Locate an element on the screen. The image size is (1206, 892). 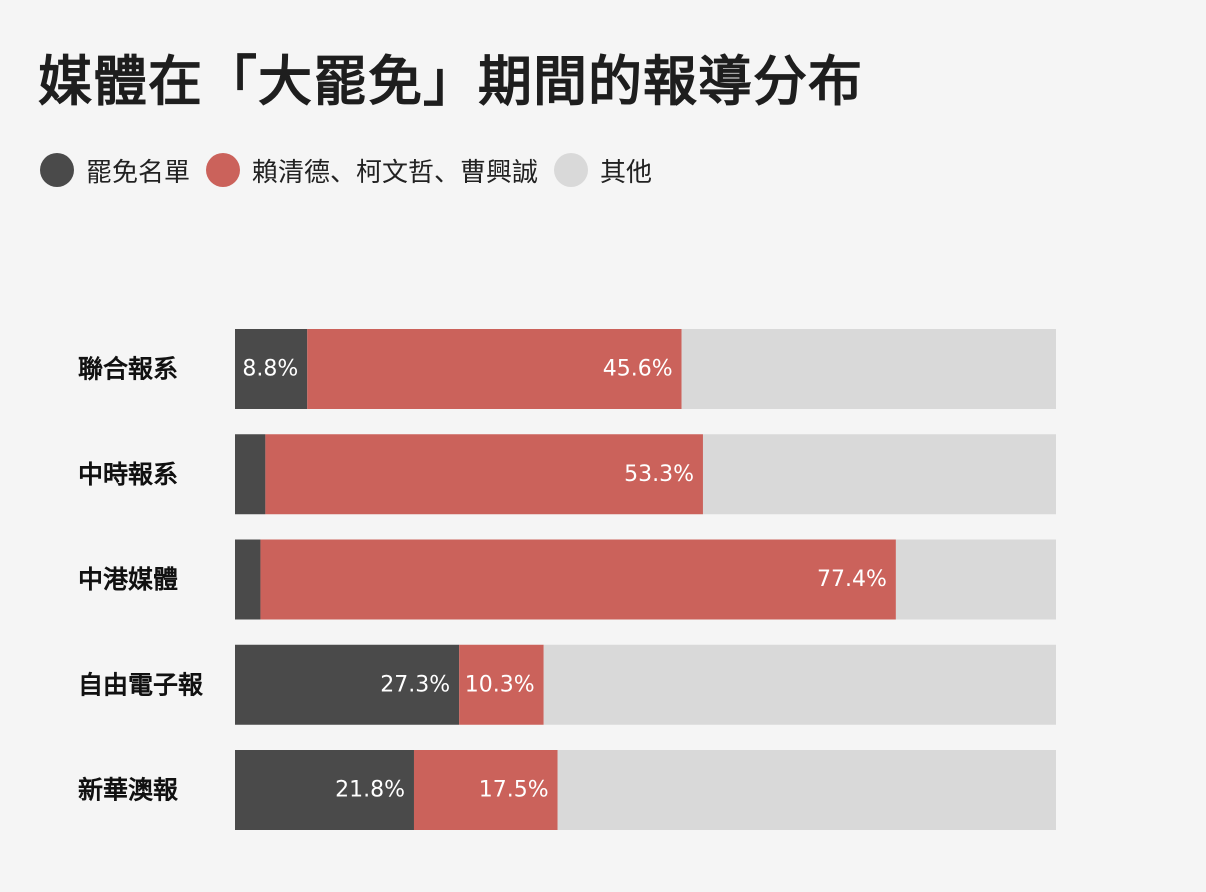
value-label: 77.4% is located at coordinates (852, 579).